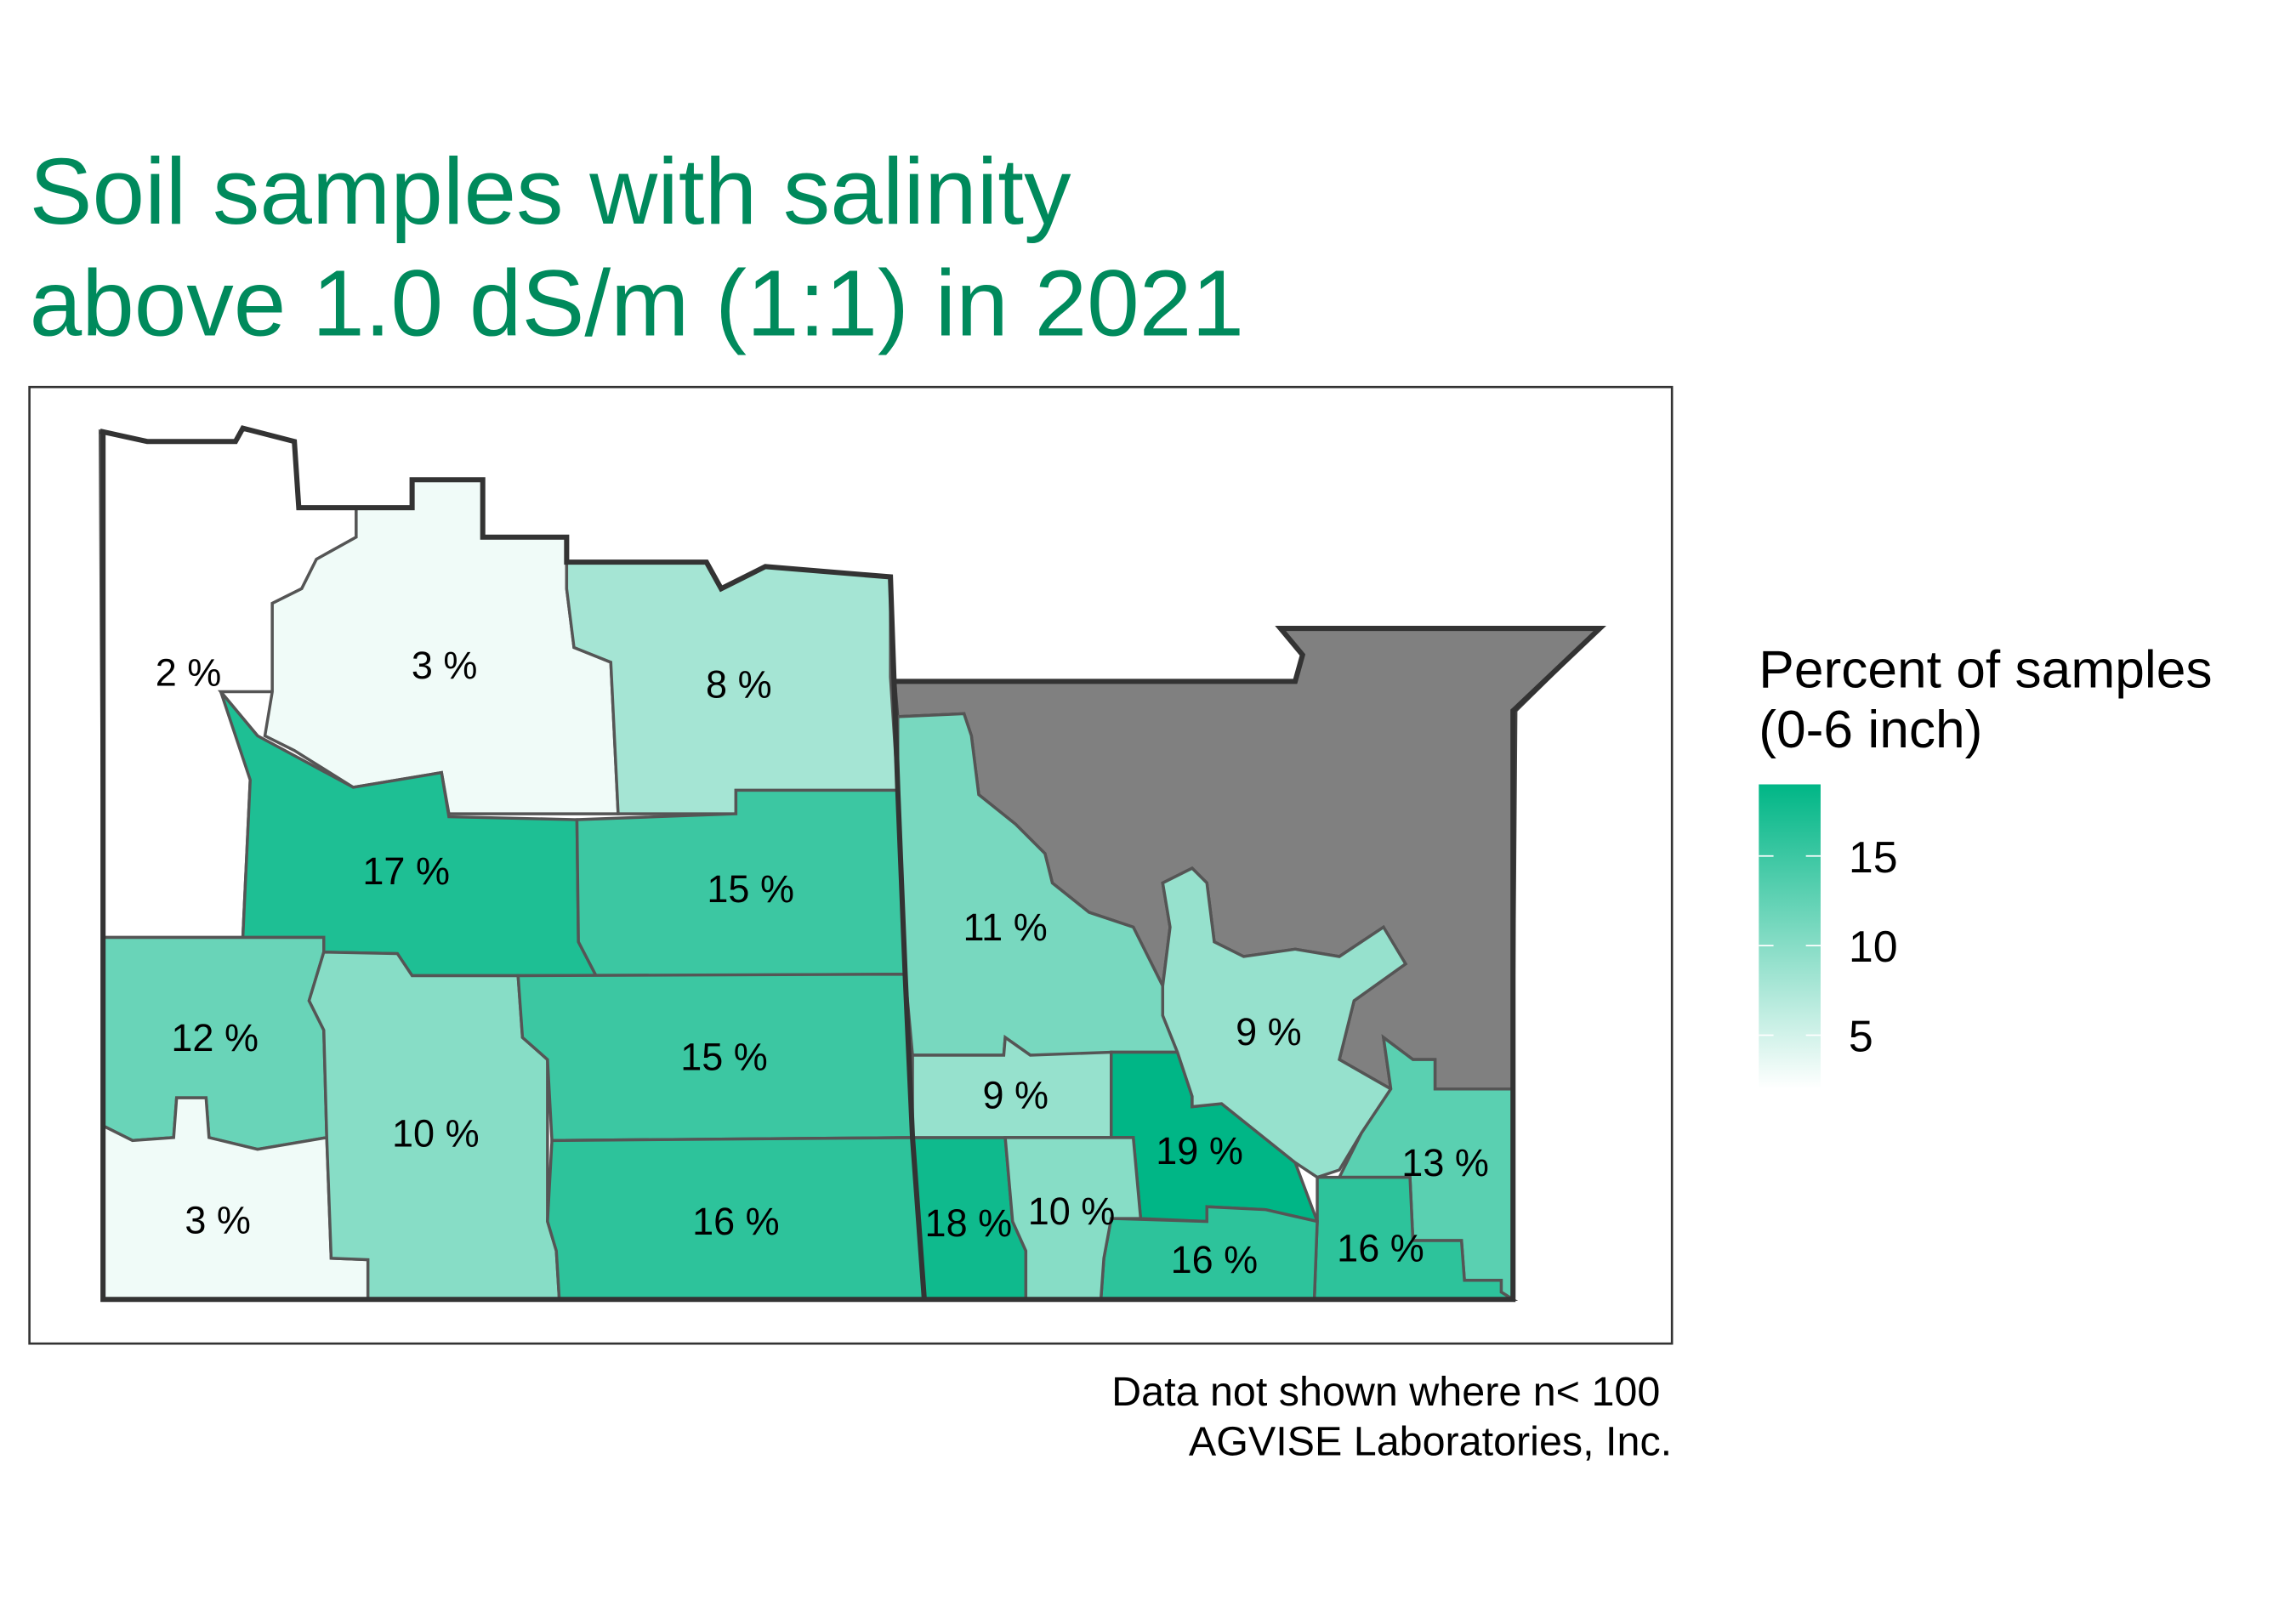 This screenshot has width=2296, height=1607. I want to click on region-label-9: 16 %, so click(736, 1221).